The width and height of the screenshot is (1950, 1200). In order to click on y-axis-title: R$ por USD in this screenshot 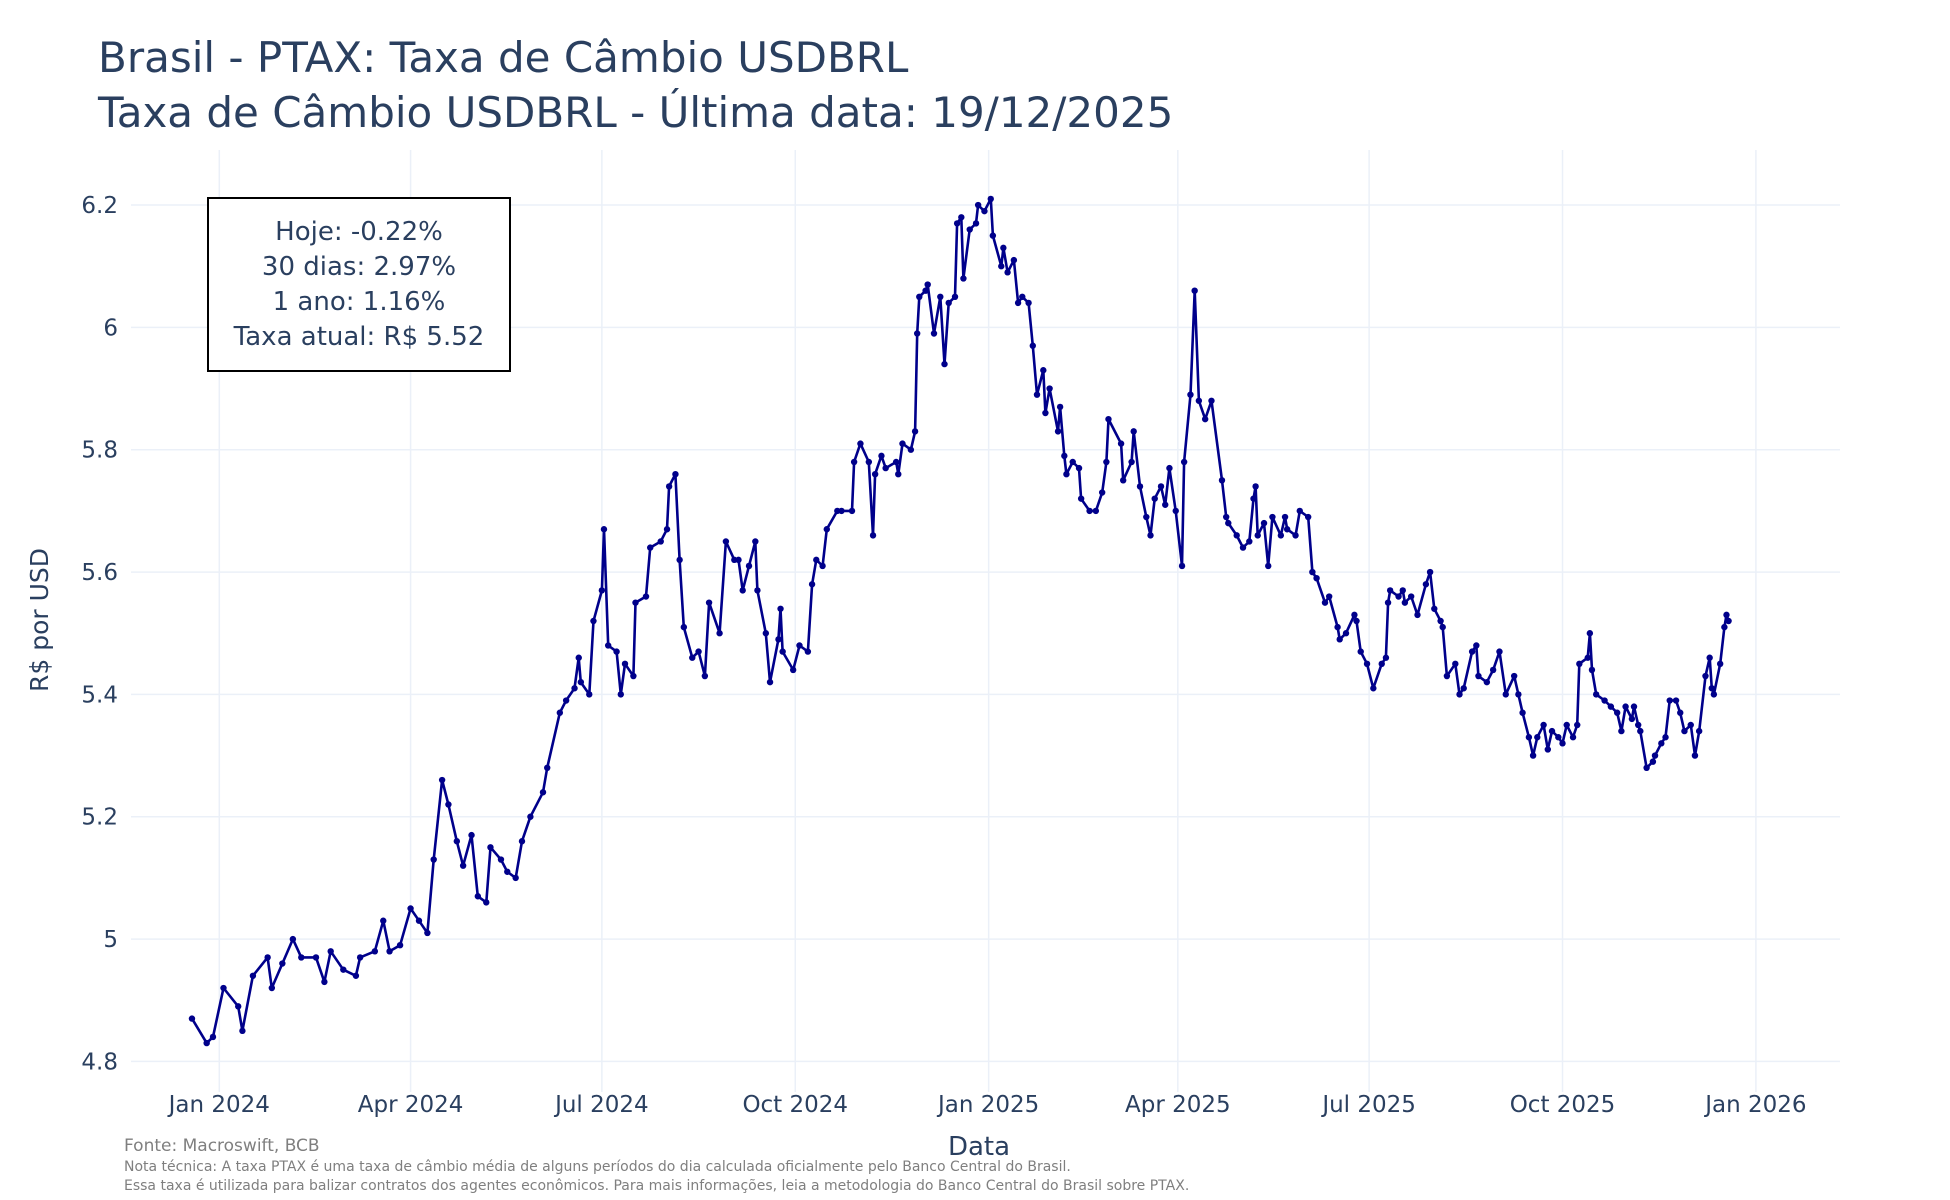, I will do `click(39, 620)`.